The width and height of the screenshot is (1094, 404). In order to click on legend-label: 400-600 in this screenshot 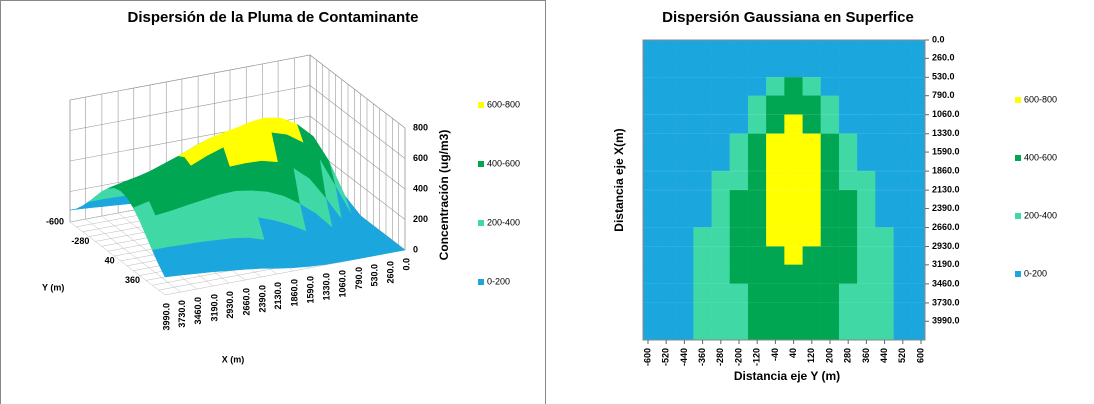, I will do `click(503, 163)`.